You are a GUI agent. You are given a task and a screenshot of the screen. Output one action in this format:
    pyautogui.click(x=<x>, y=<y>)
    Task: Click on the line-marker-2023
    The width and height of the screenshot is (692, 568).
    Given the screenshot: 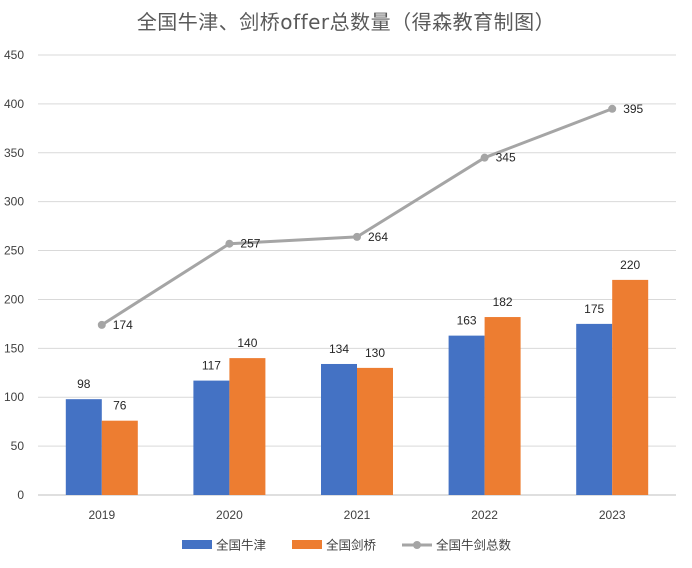 What is the action you would take?
    pyautogui.click(x=612, y=108)
    